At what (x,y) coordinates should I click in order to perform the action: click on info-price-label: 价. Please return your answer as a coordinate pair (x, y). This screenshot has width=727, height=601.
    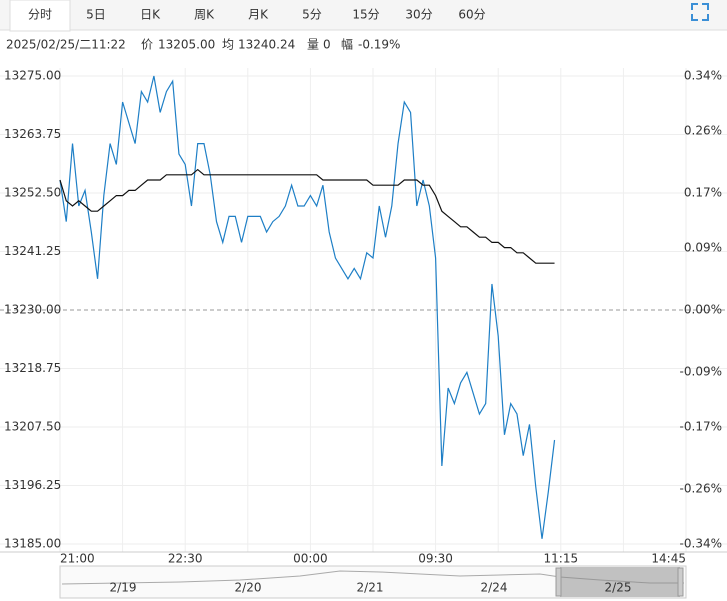
    Looking at the image, I should click on (147, 45).